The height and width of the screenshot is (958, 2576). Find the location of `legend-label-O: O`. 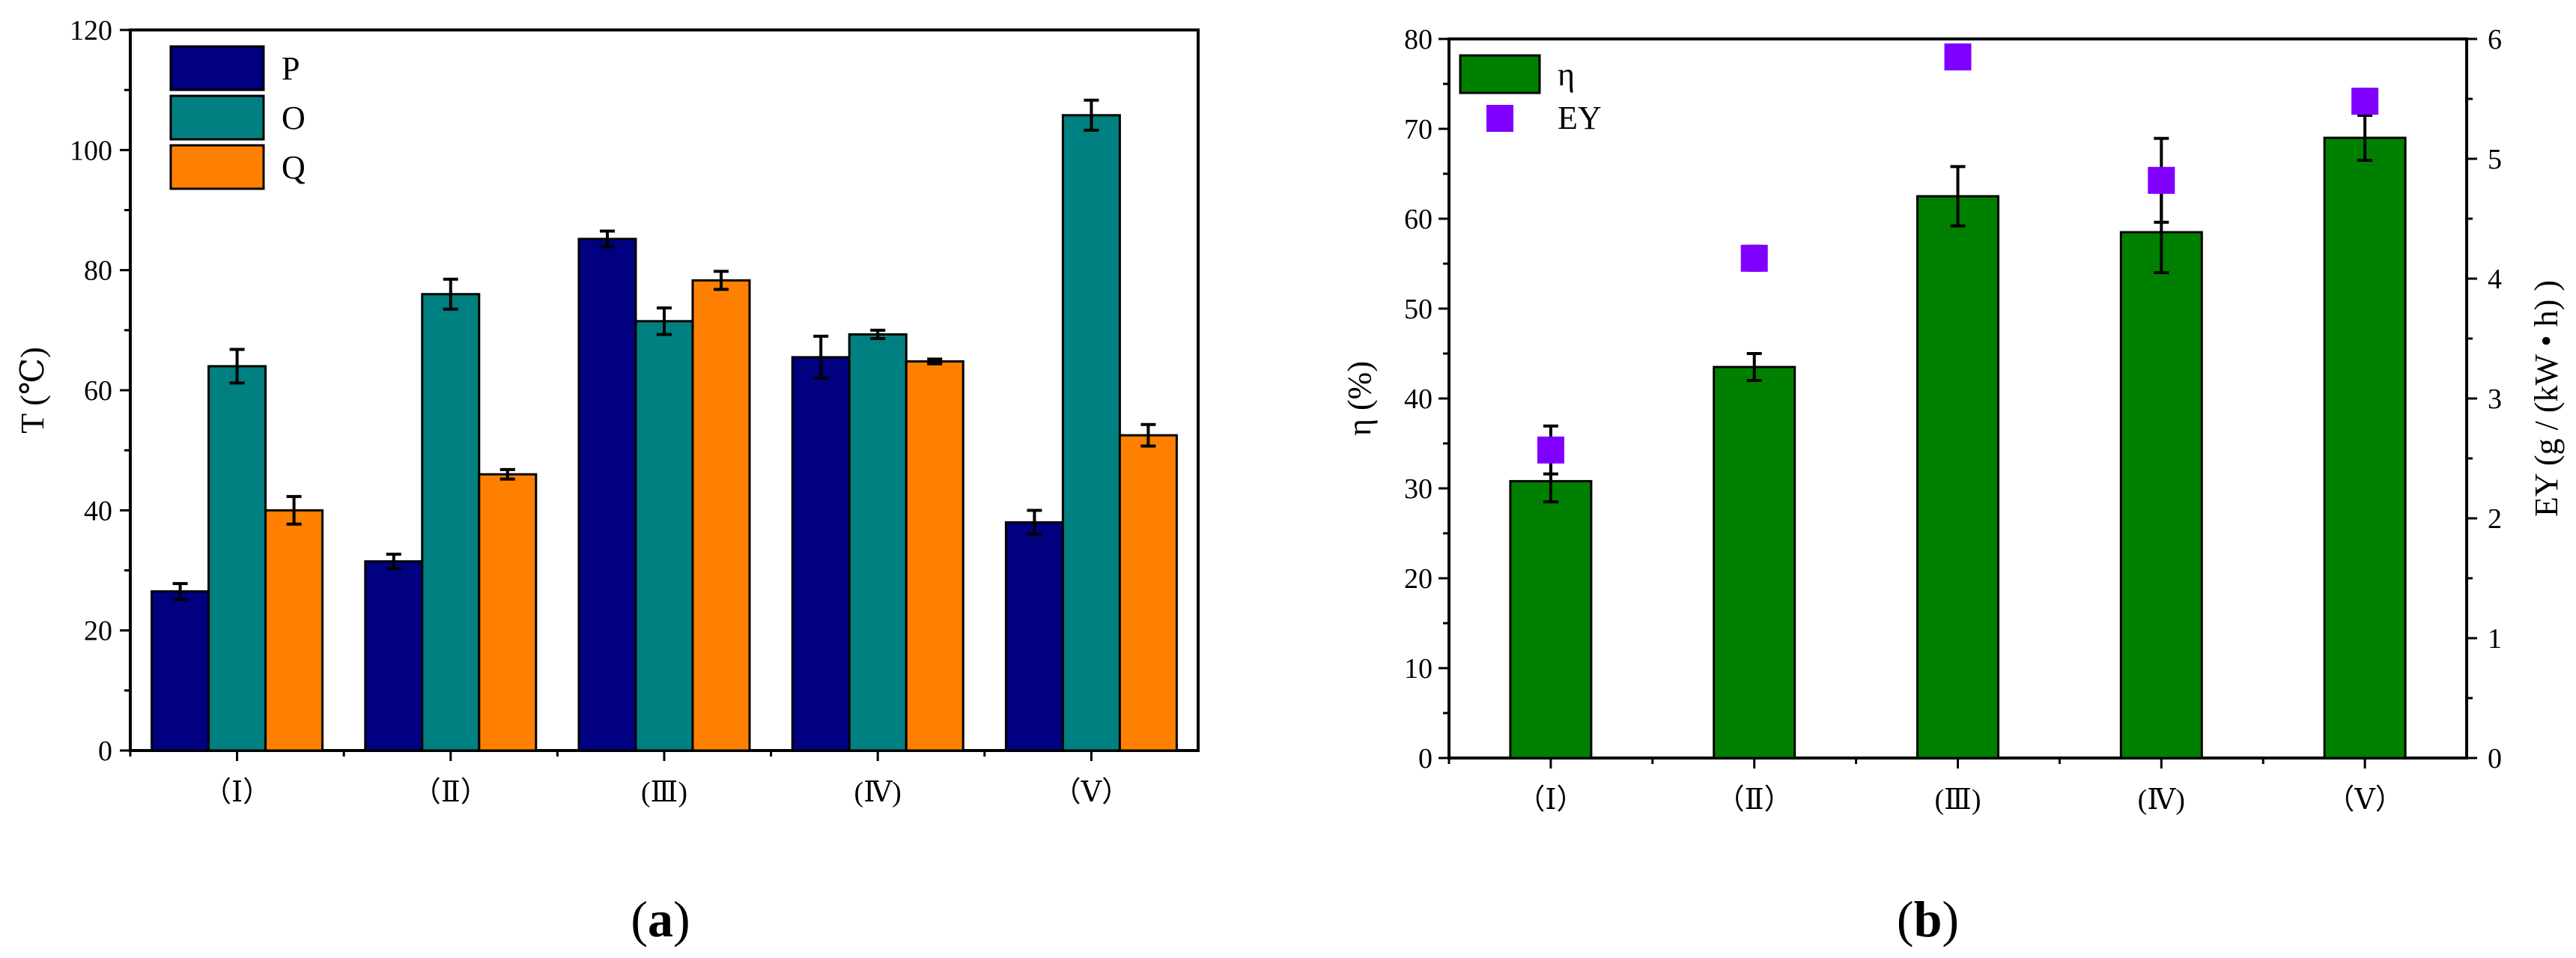

legend-label-O: O is located at coordinates (294, 118).